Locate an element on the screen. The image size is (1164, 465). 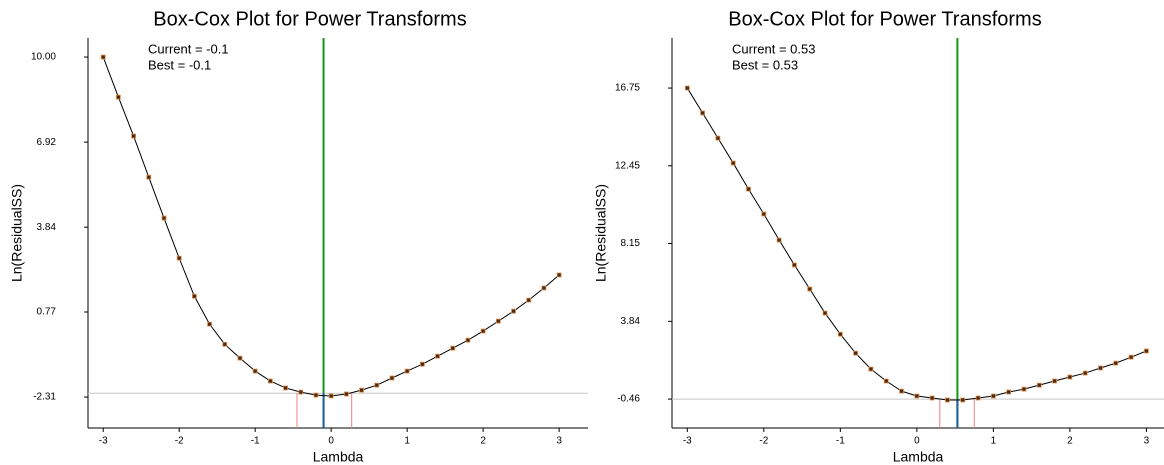
best-label: Best = 0.53 is located at coordinates (765, 64).